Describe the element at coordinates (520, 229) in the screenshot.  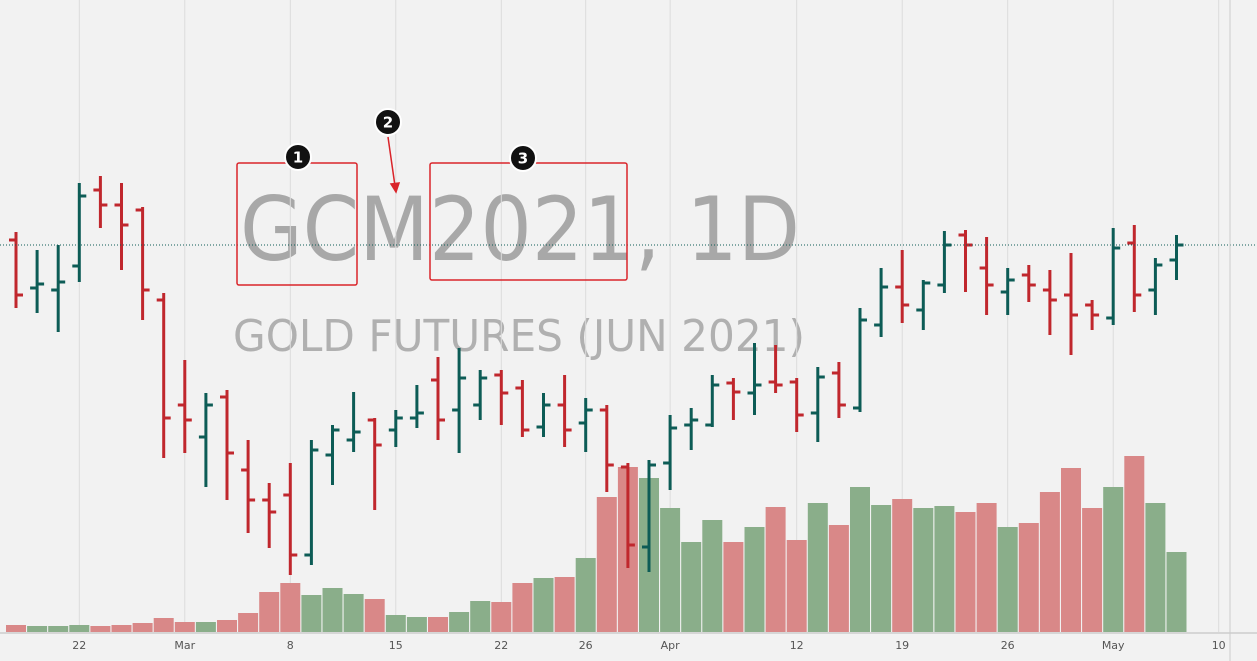
I see `watermark-title: GCM2021, 1D` at that location.